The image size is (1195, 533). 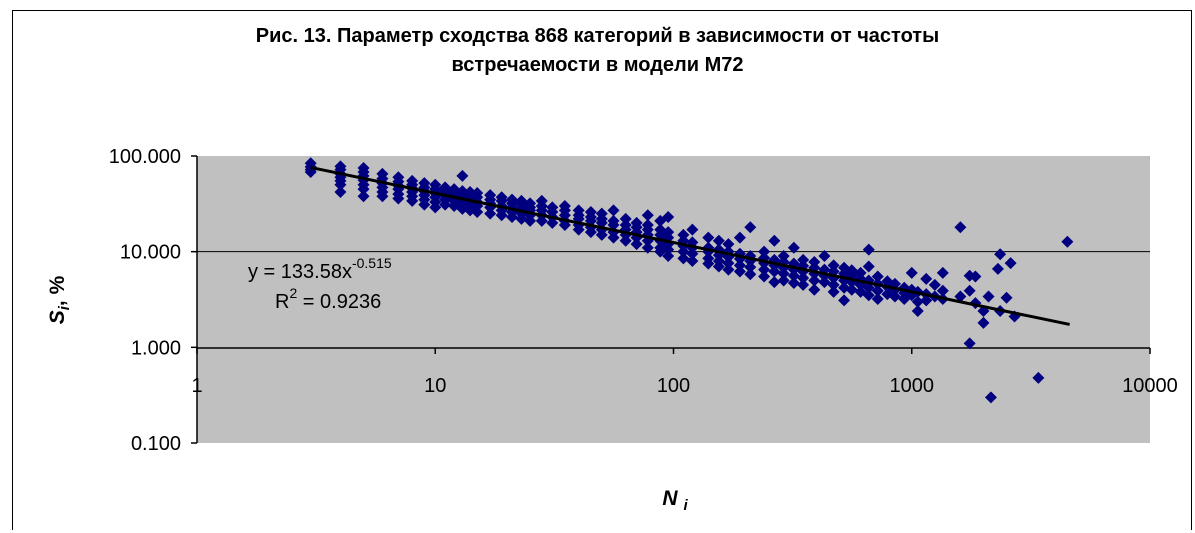 I want to click on x-tick-label: 10000, so click(x=1150, y=386).